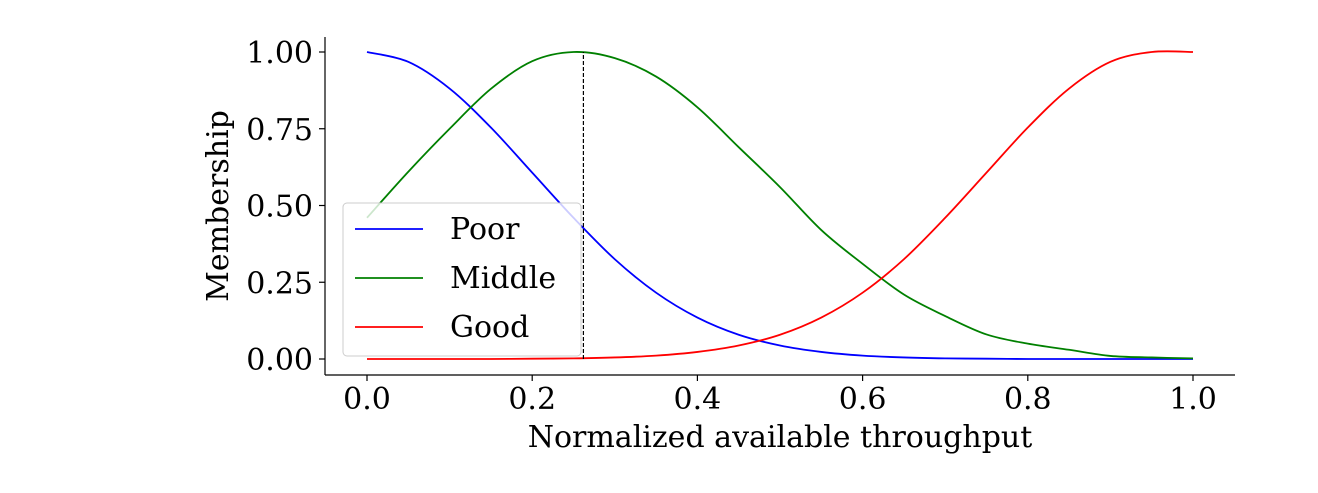  I want to click on legend: Poor Middle Good, so click(462, 279).